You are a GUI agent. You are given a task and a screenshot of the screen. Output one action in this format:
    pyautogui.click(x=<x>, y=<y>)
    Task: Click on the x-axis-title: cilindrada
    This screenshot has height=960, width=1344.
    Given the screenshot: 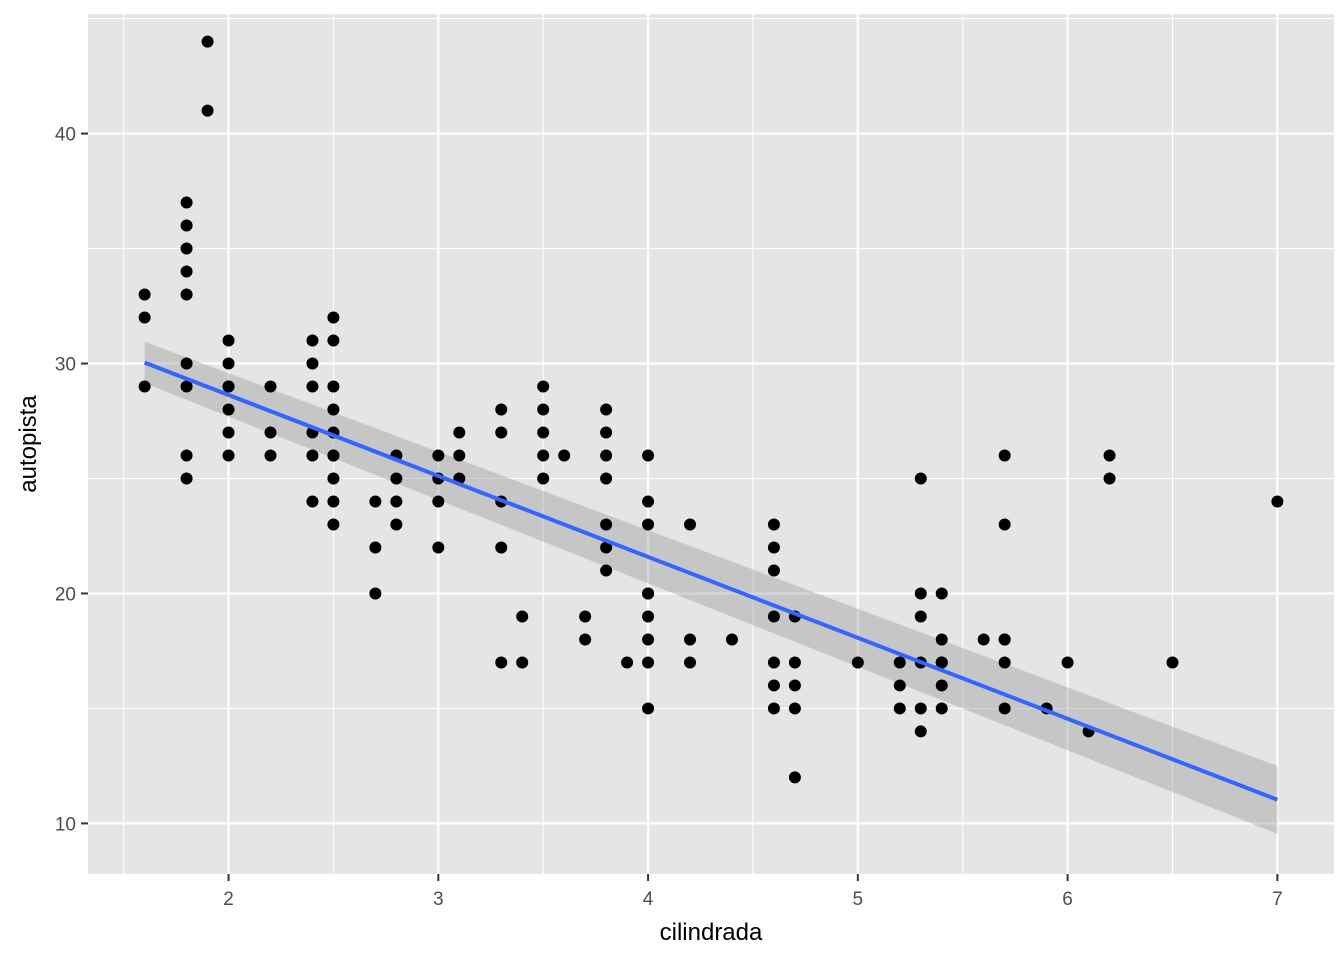 What is the action you would take?
    pyautogui.click(x=711, y=932)
    